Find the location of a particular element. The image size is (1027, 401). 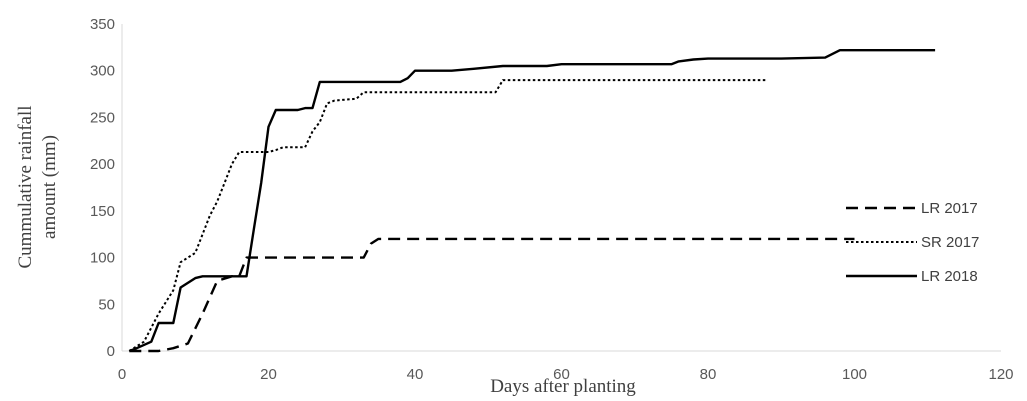

y-tick-label: 200 is located at coordinates (102, 164).